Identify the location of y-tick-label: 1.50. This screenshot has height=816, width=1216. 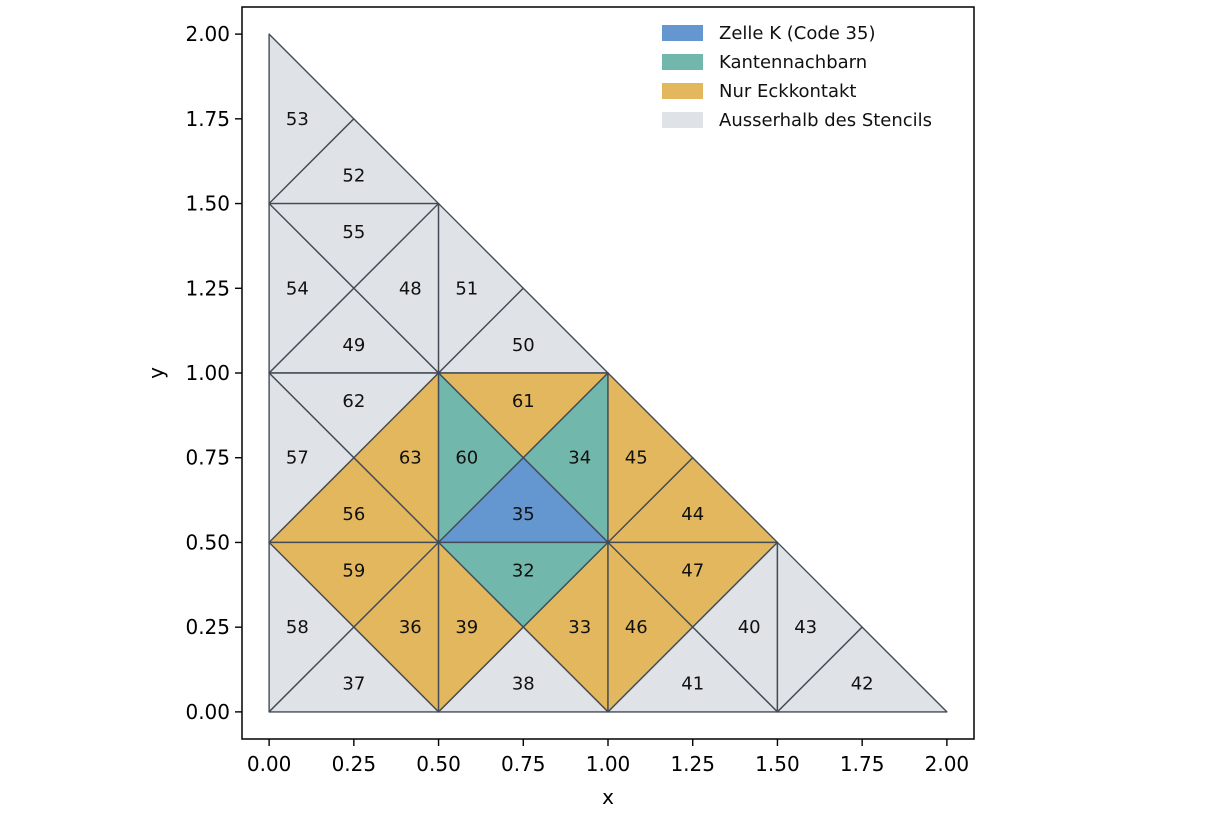
(207, 204).